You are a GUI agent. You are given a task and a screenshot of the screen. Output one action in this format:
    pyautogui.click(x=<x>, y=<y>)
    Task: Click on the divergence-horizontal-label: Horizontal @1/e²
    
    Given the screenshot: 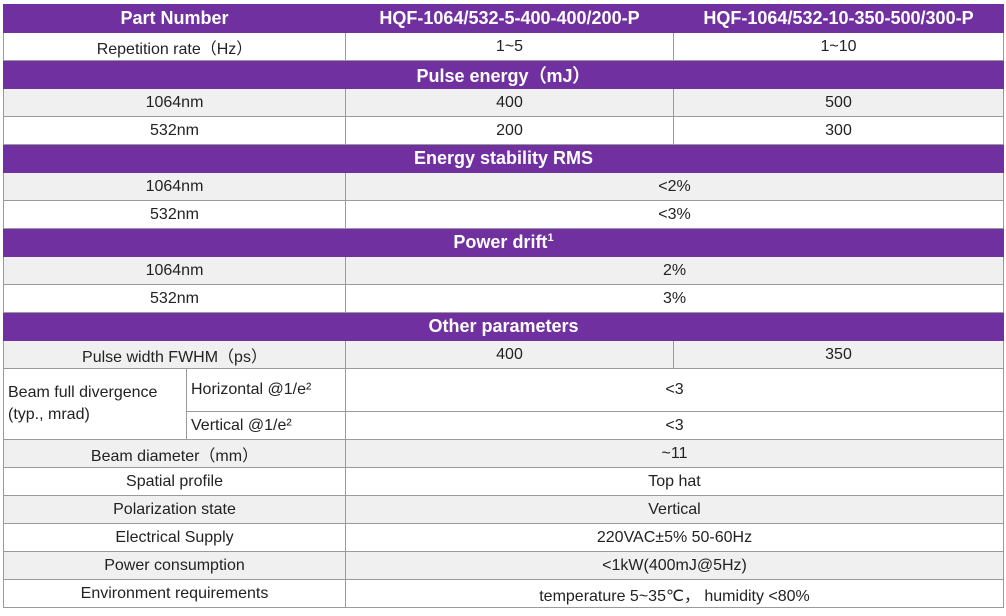 What is the action you would take?
    pyautogui.click(x=266, y=390)
    